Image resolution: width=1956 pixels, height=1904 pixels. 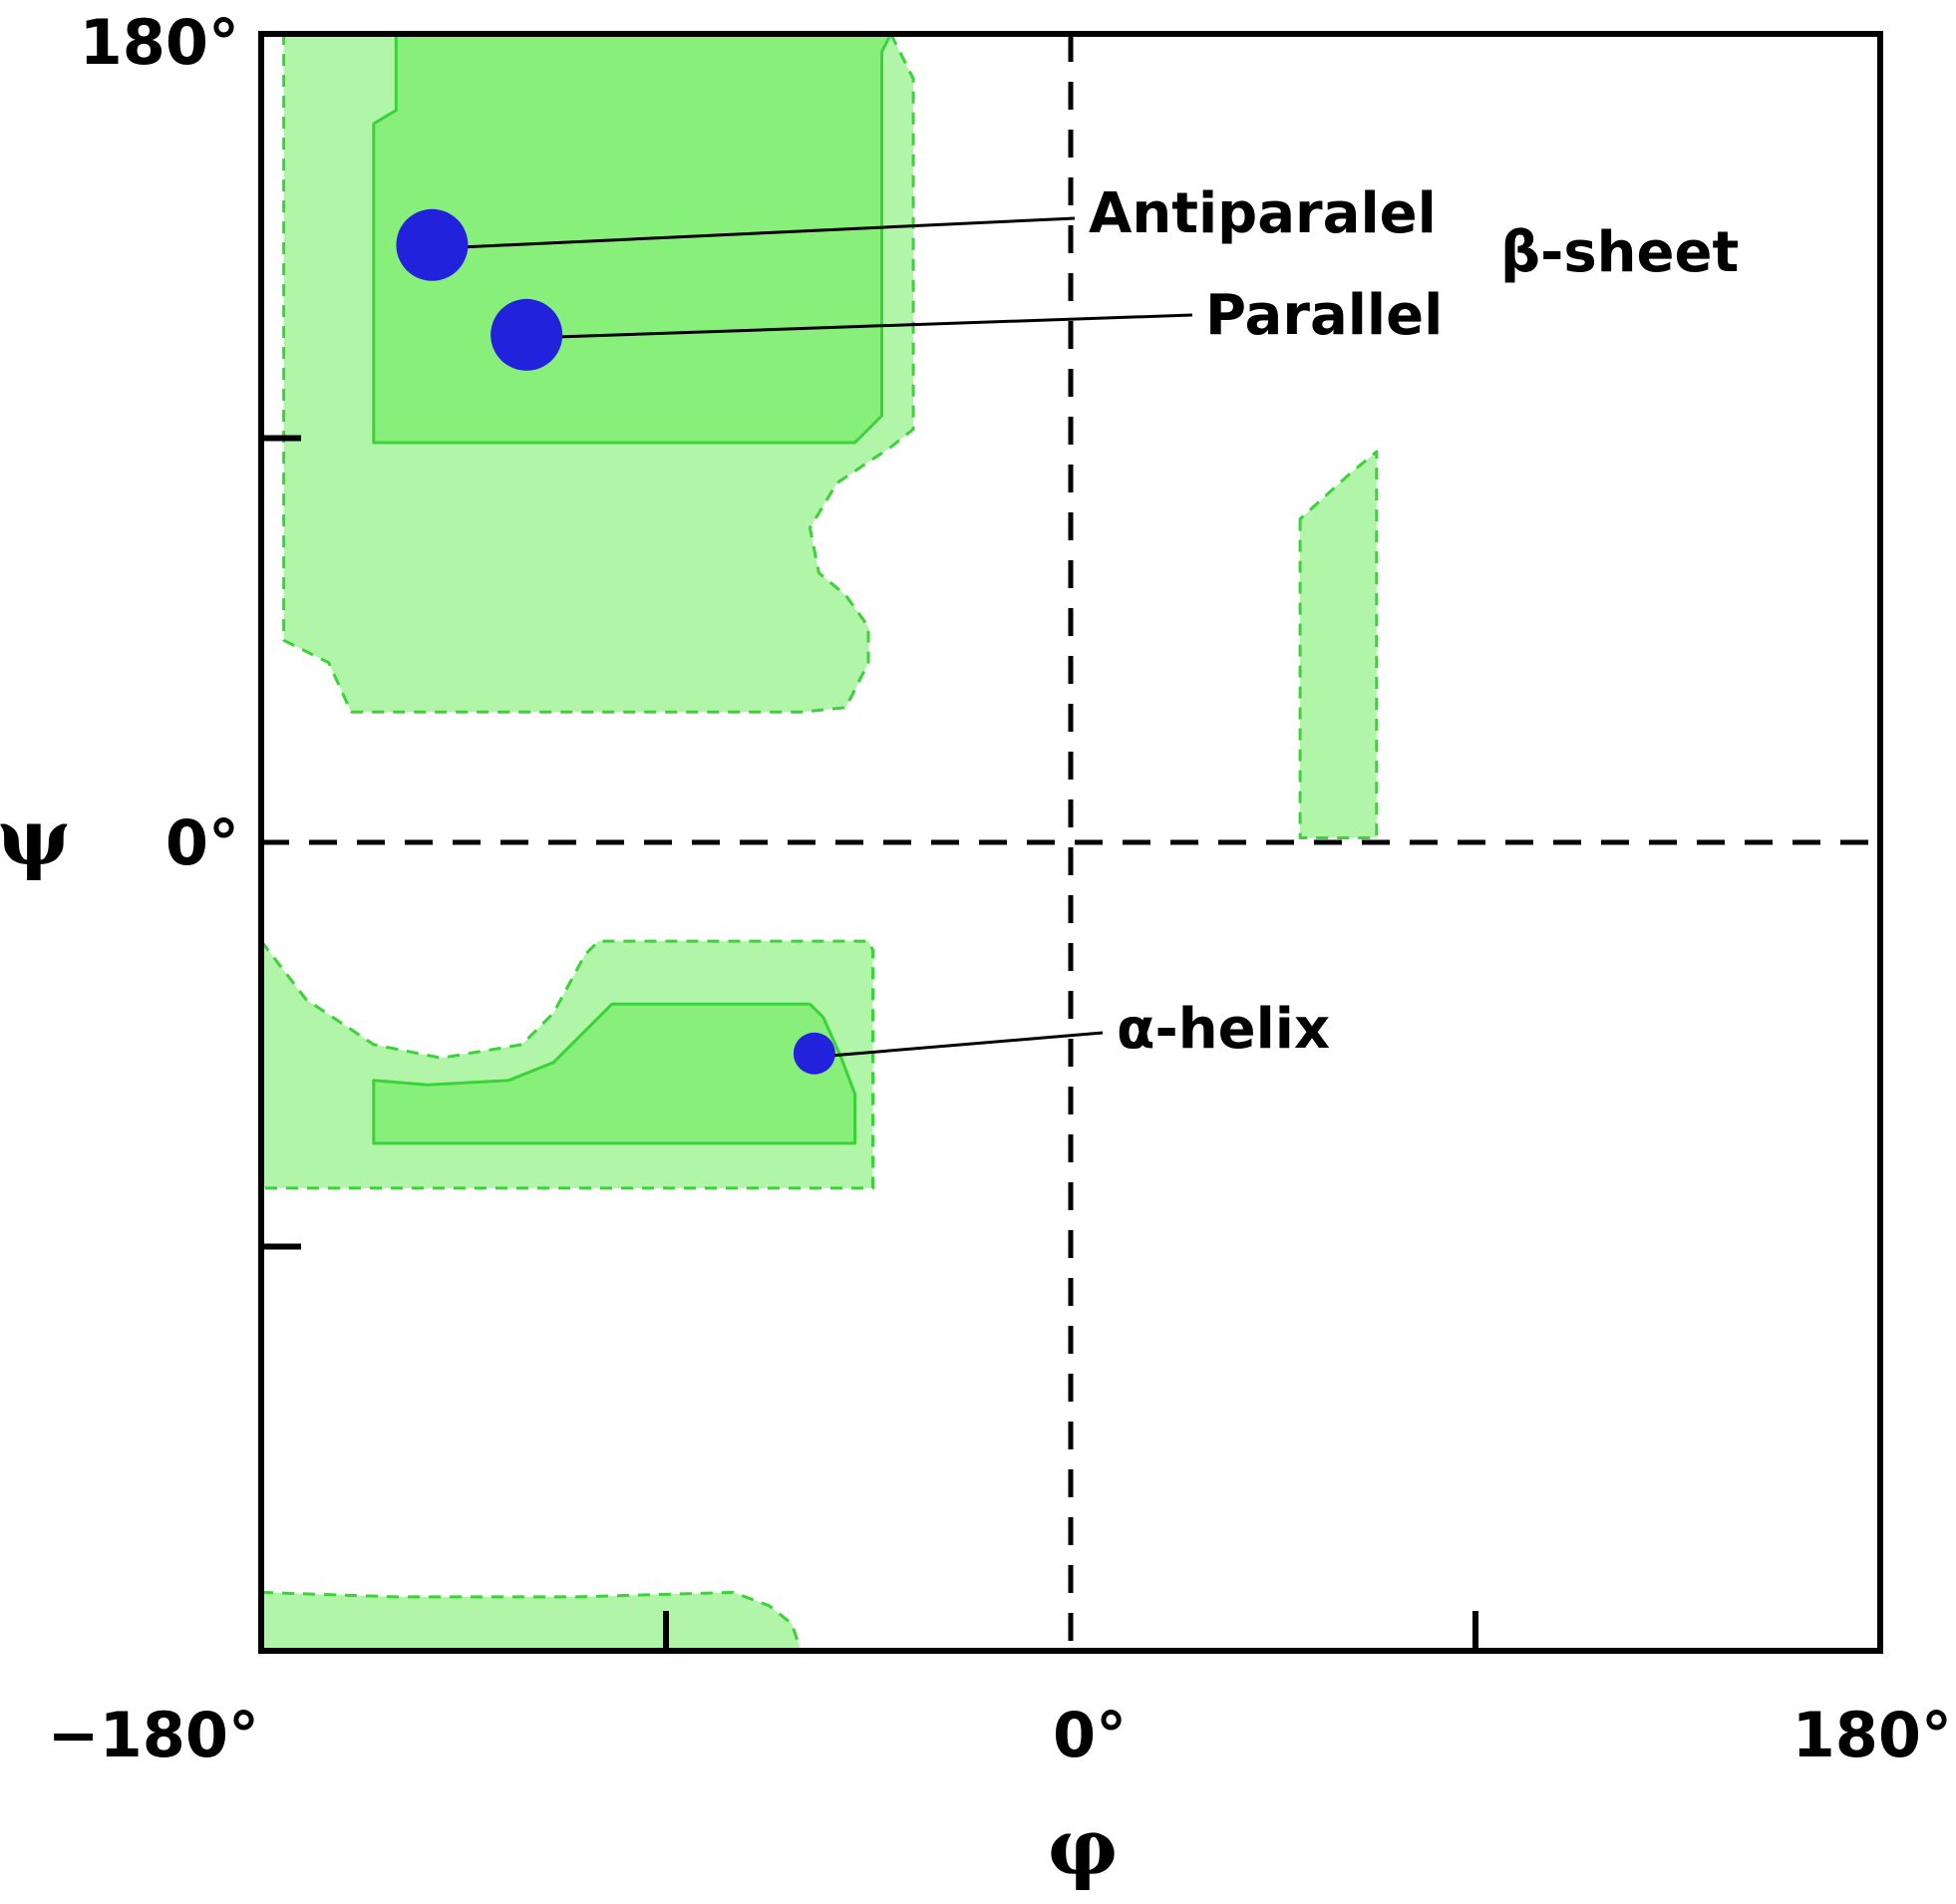 What do you see at coordinates (1872, 1735) in the screenshot?
I see `x-tick-label: 180°` at bounding box center [1872, 1735].